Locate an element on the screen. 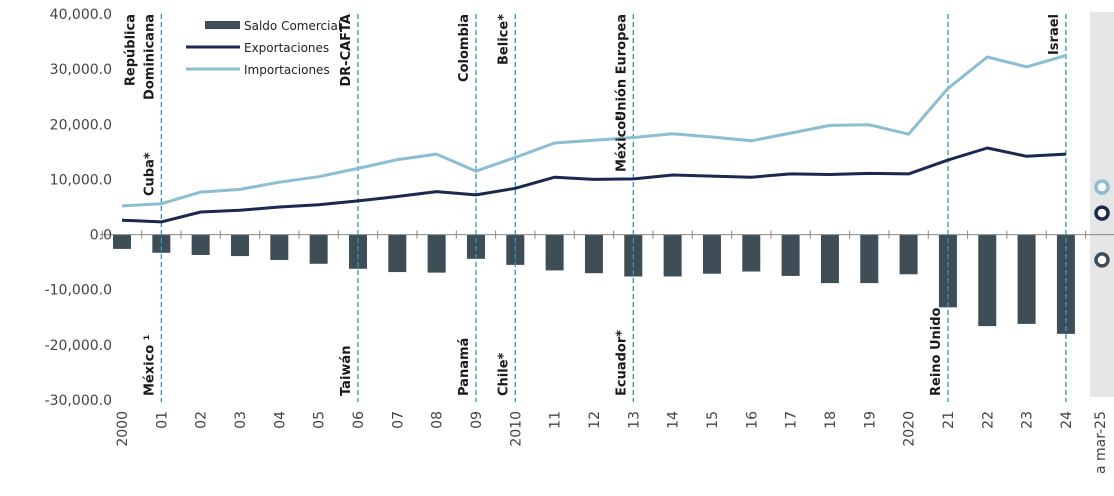 The image size is (1114, 496). legend-label-saldo: Saldo Comercial is located at coordinates (292, 26).